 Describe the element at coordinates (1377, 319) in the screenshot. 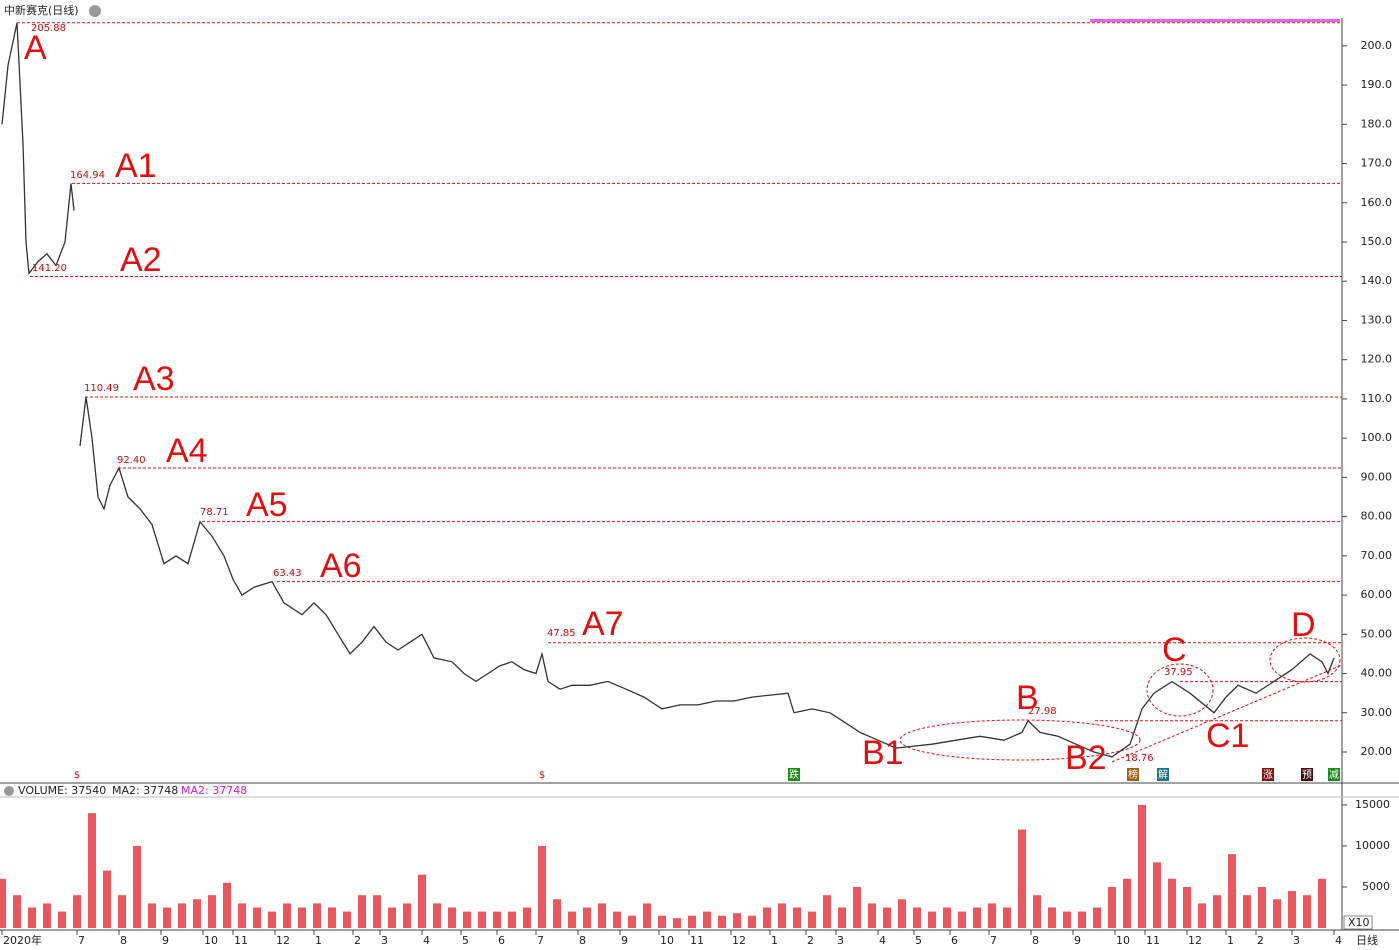

I see `y-tick-label: 130.0` at that location.